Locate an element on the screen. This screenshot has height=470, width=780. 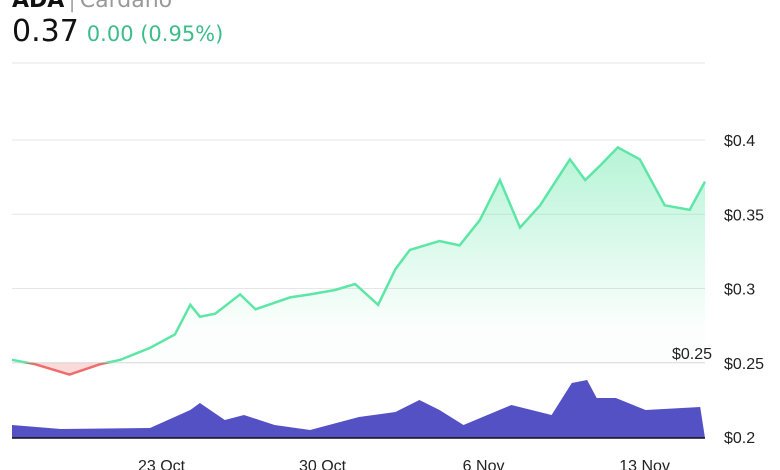
price-row: 0.37 0.00 (0.95%) is located at coordinates (117, 31).